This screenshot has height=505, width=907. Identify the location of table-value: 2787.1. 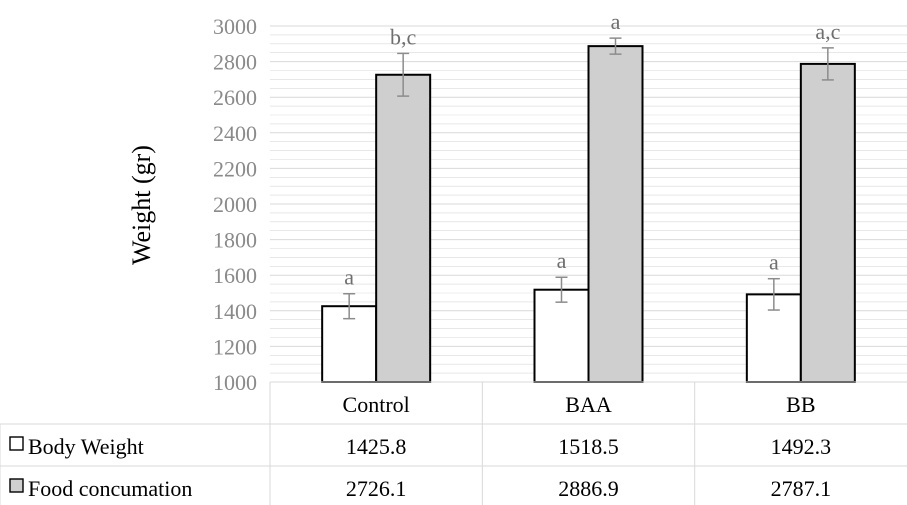
(801, 488).